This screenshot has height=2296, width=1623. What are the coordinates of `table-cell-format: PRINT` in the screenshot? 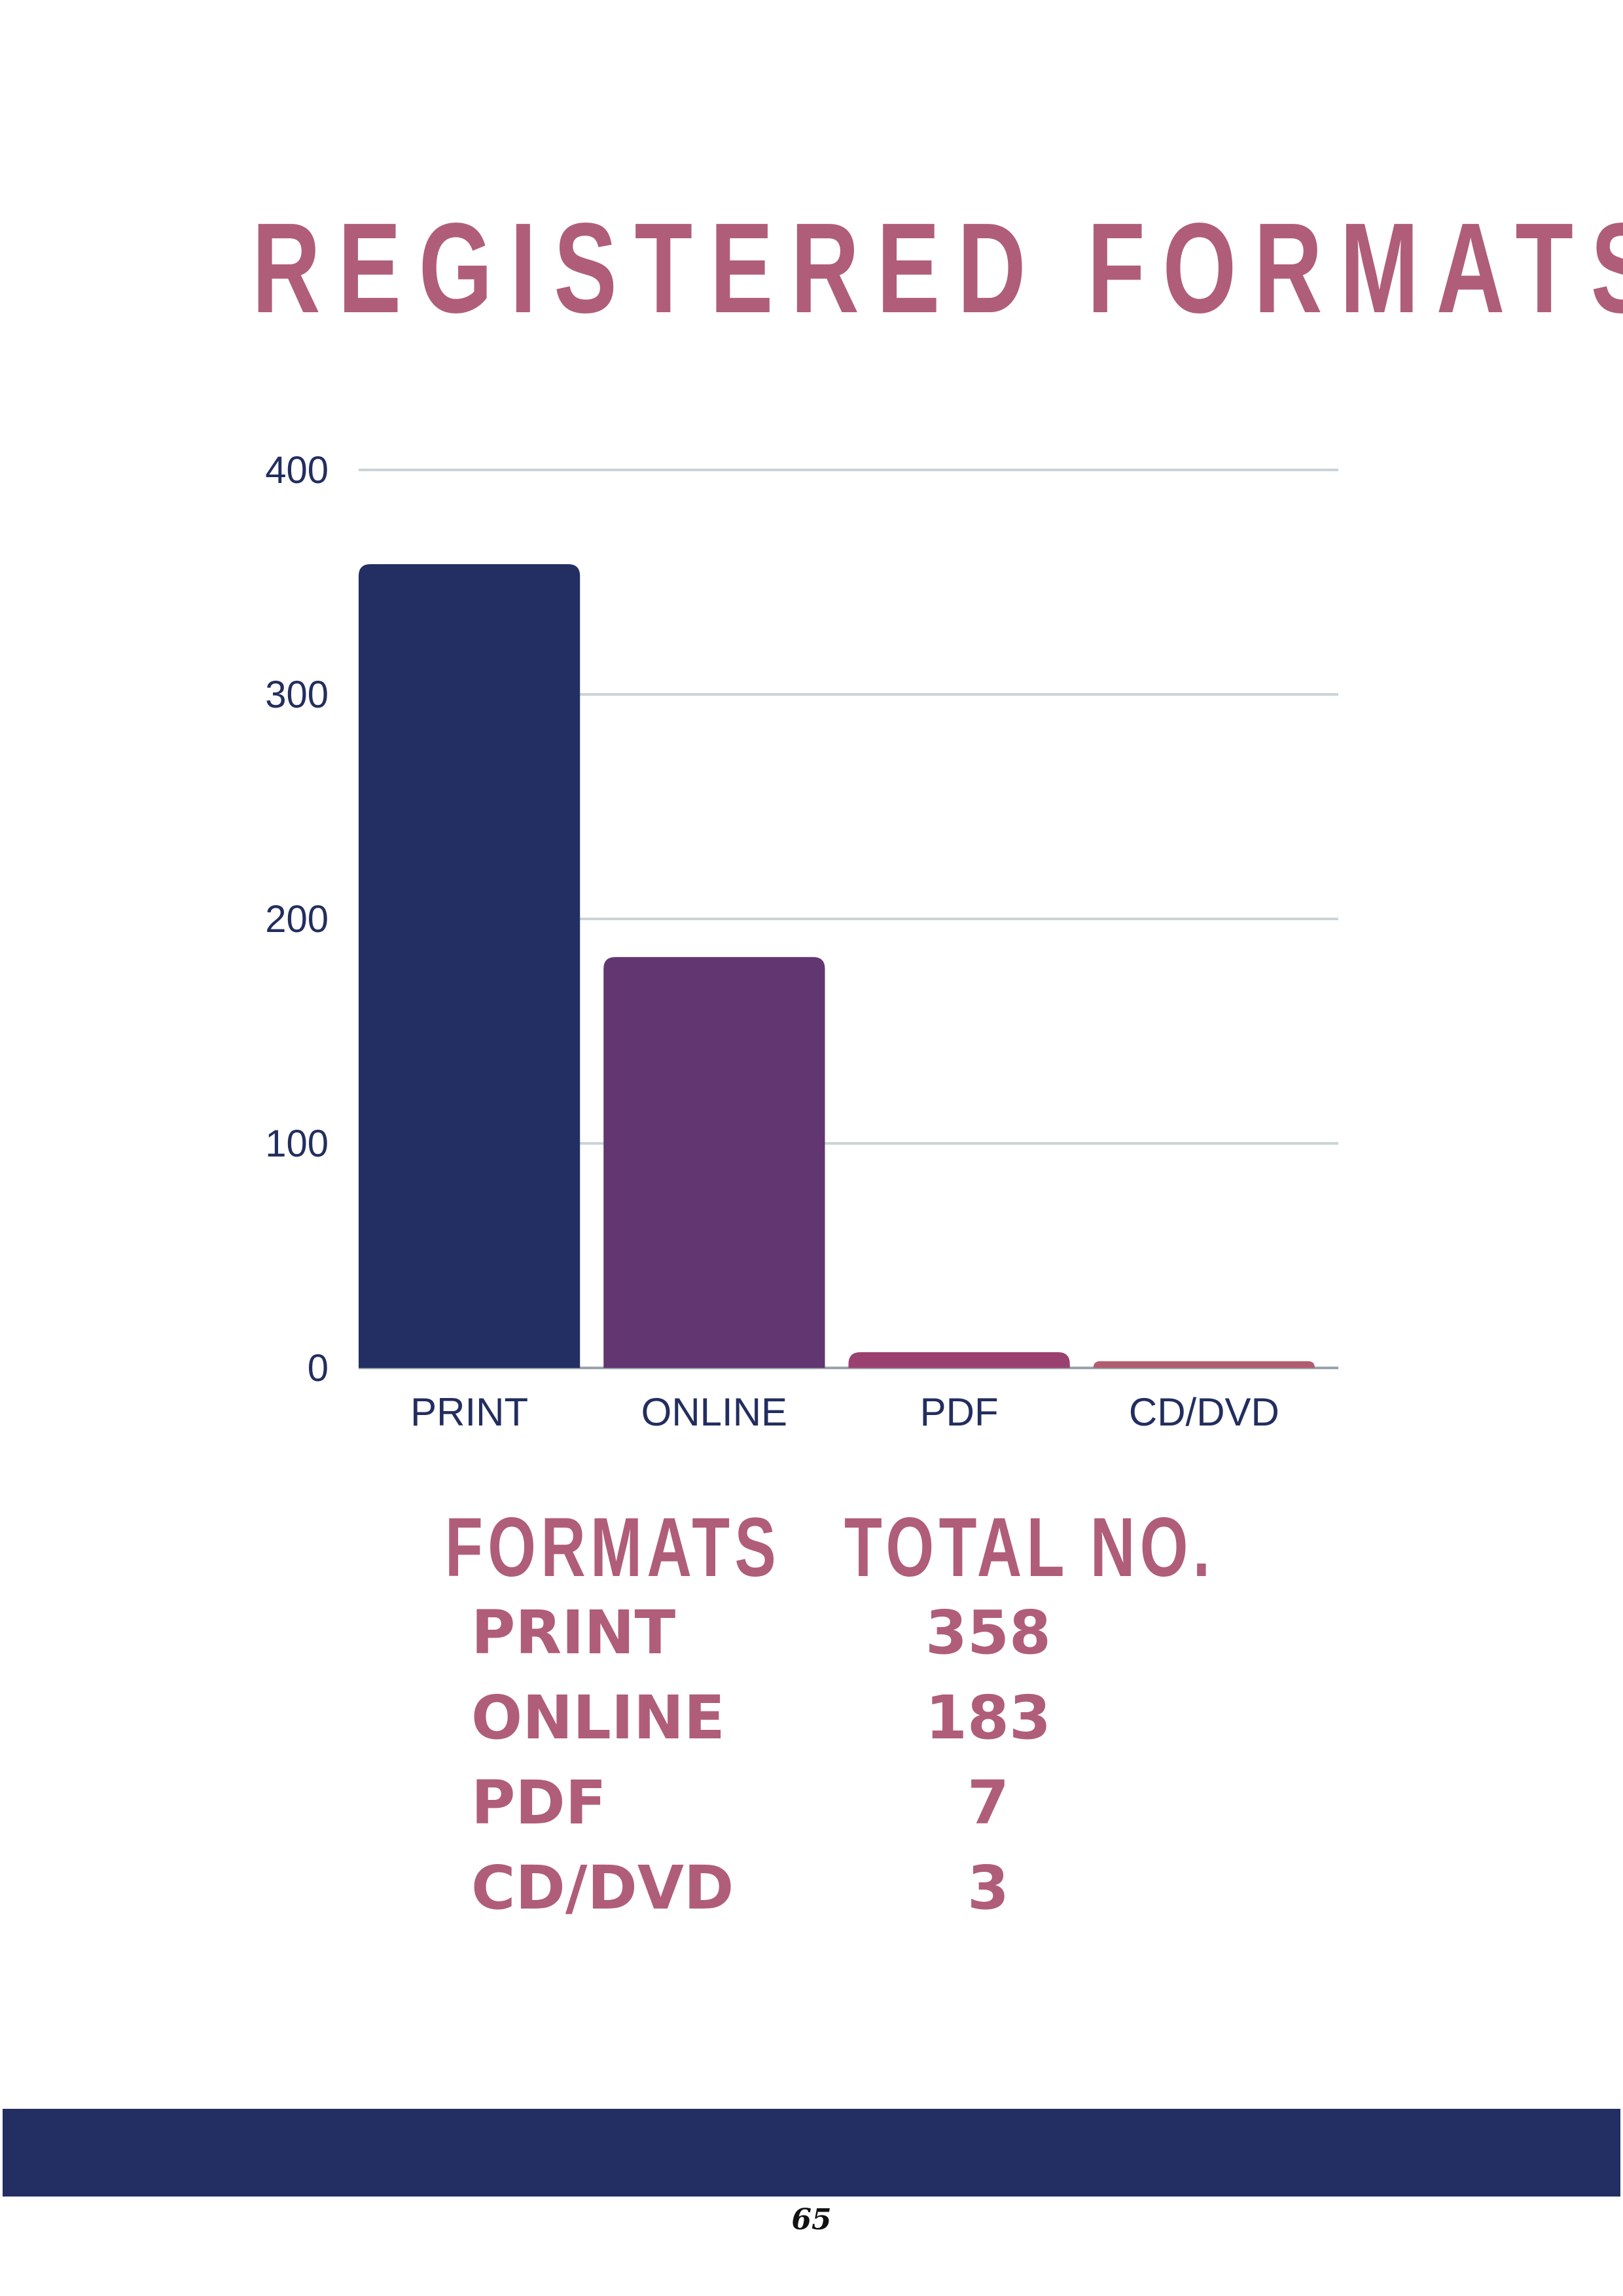 It's located at (573, 1633).